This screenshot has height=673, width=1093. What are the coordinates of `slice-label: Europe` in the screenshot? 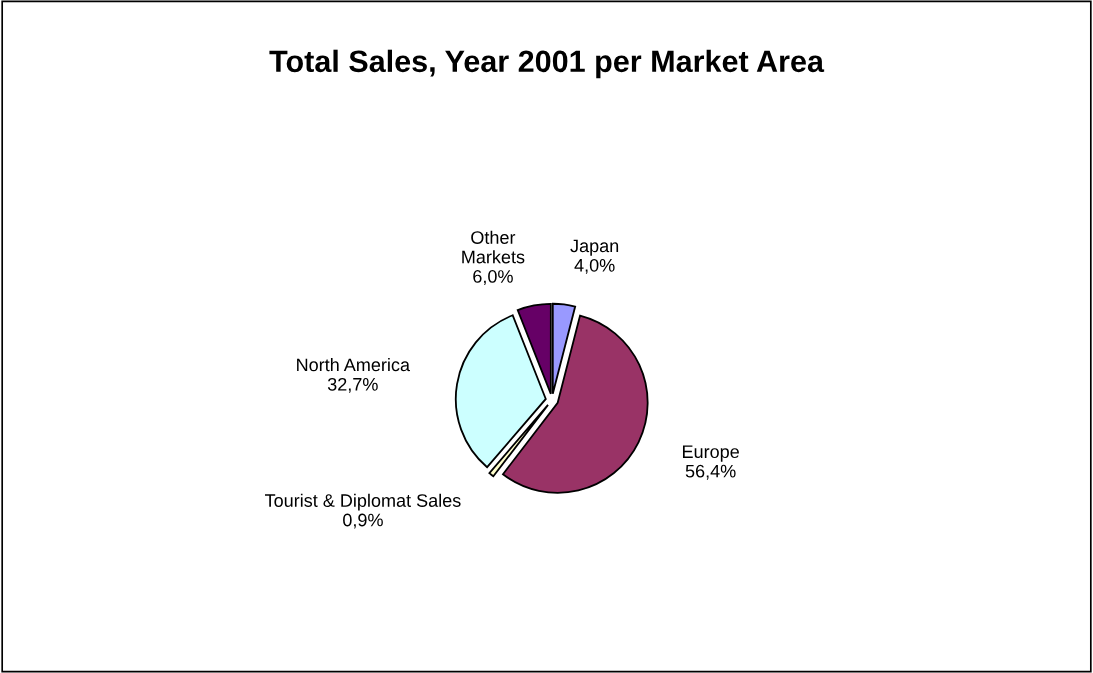 It's located at (711, 453).